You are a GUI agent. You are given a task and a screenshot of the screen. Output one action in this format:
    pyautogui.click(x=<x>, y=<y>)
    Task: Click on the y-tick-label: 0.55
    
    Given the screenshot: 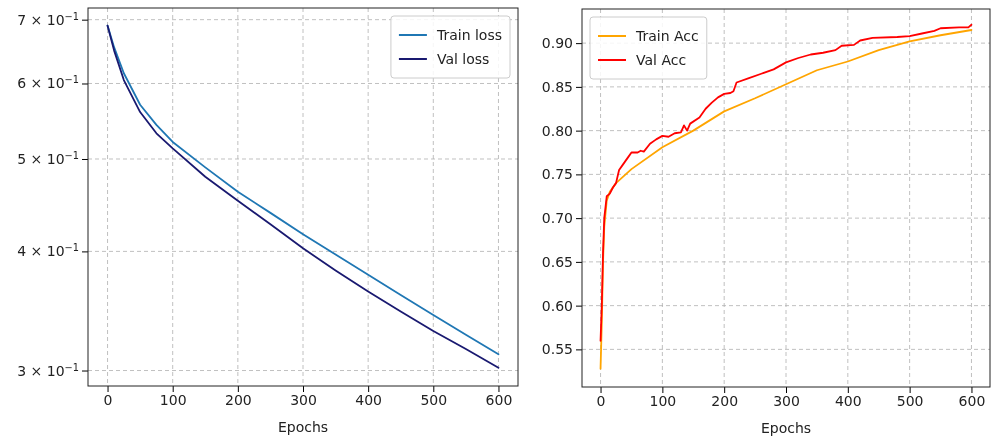 What is the action you would take?
    pyautogui.click(x=557, y=349)
    